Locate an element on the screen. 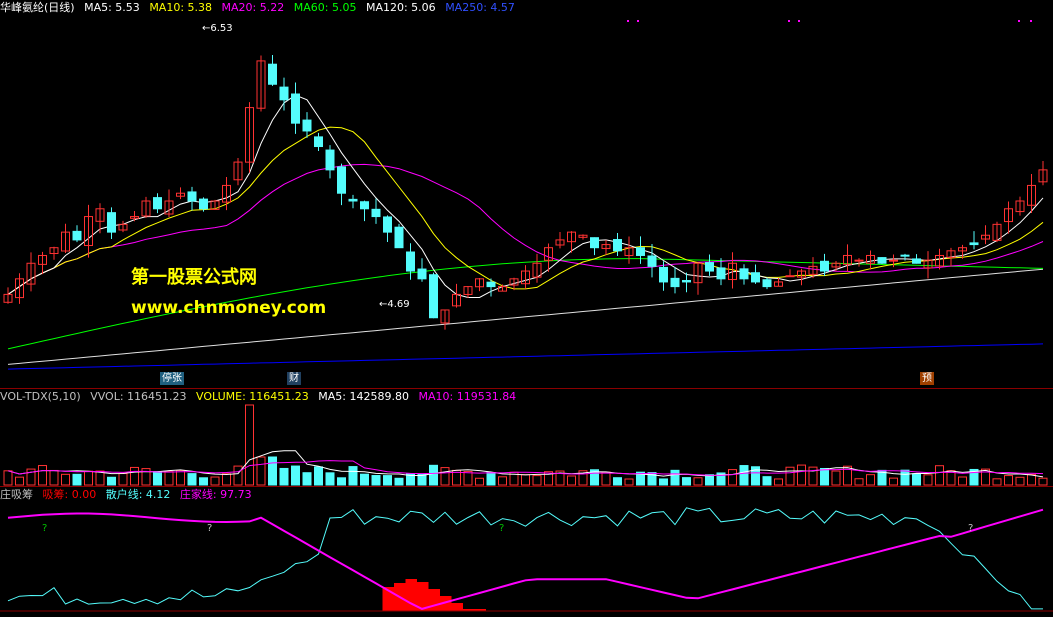 The width and height of the screenshot is (1053, 617). xichou-value: 吸筹: 0.00 is located at coordinates (69, 494).